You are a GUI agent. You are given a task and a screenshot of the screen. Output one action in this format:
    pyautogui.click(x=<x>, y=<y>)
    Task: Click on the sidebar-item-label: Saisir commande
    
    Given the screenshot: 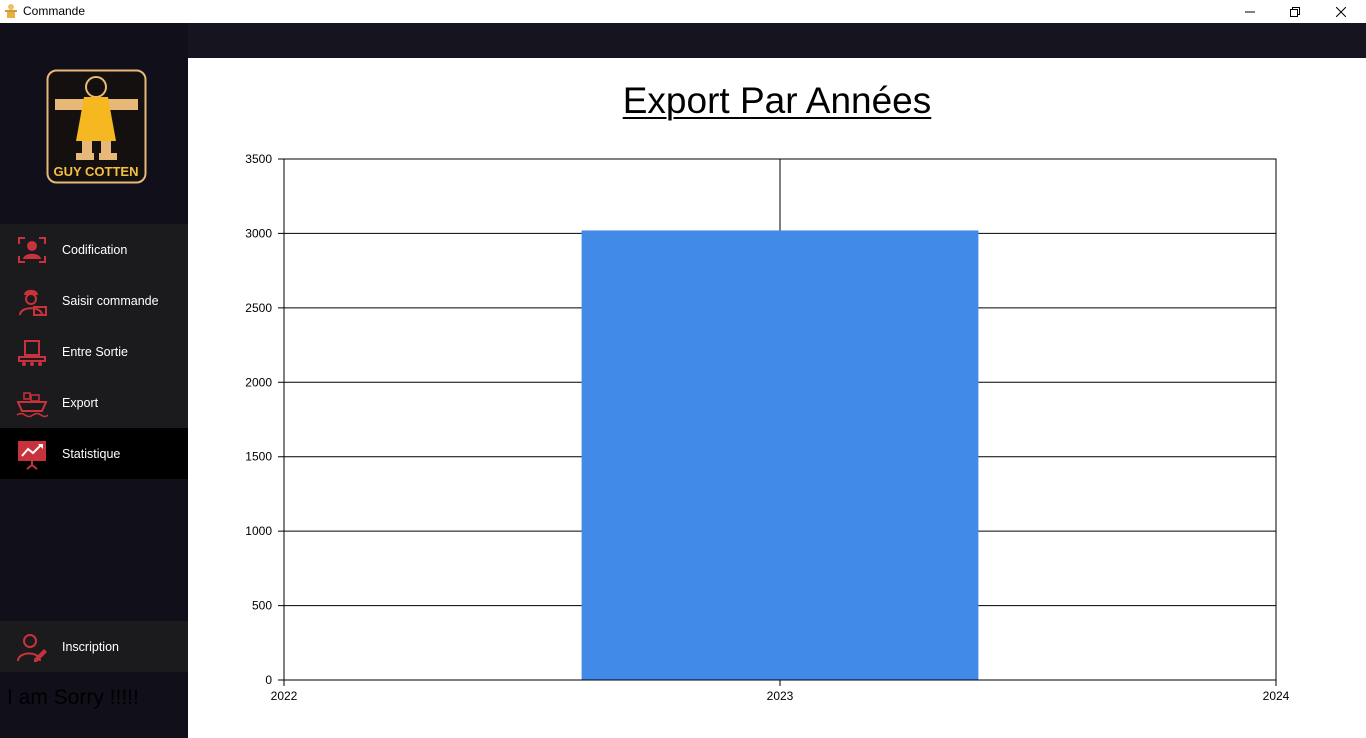 What is the action you would take?
    pyautogui.click(x=110, y=301)
    